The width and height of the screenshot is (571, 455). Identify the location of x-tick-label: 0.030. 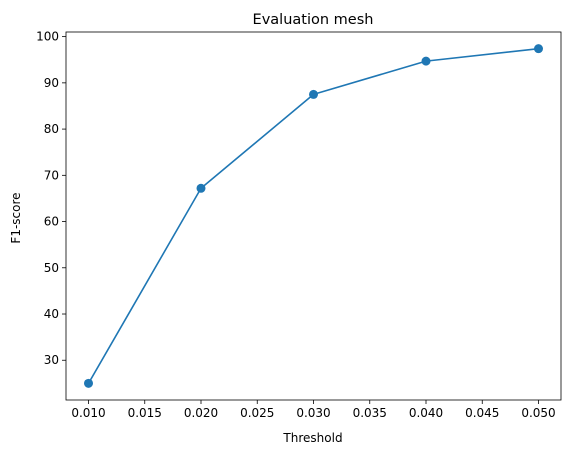
(313, 413).